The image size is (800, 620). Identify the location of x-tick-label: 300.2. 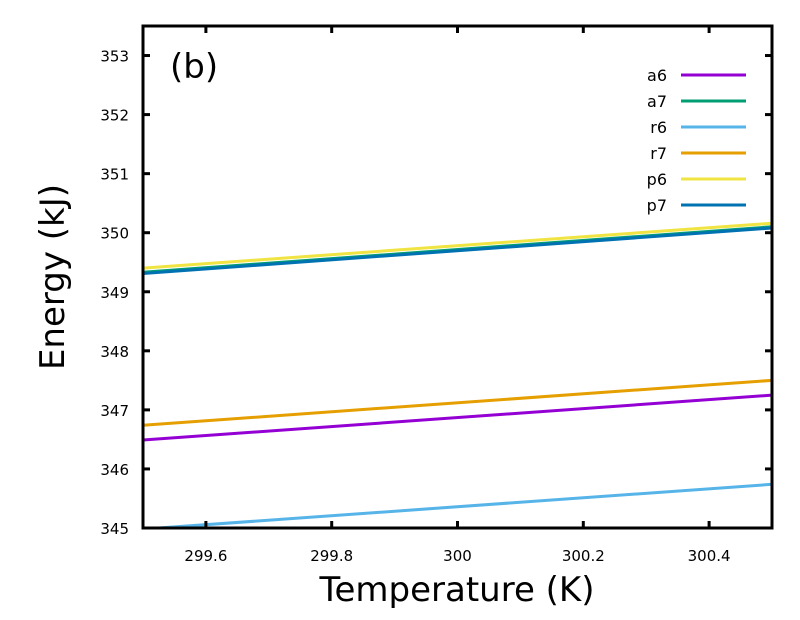
(583, 556).